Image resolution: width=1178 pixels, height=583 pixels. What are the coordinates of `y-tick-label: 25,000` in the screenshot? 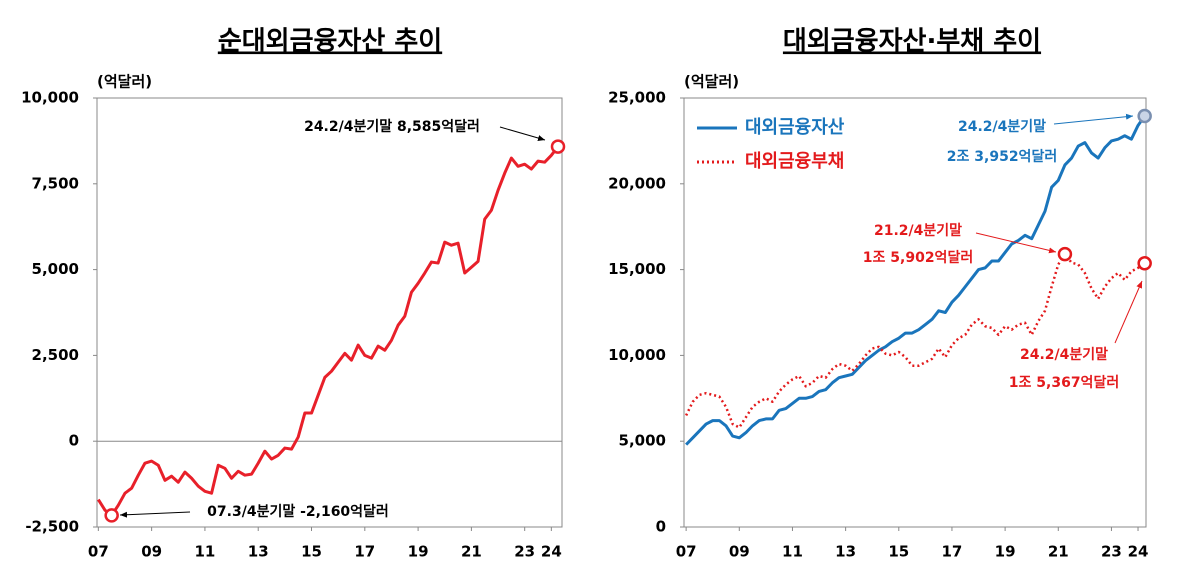 It's located at (637, 98).